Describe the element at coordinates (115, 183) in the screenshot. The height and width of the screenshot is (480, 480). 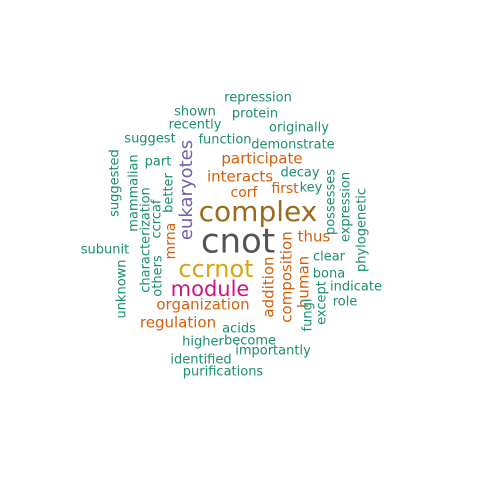
I see `word-suggested: suggested` at that location.